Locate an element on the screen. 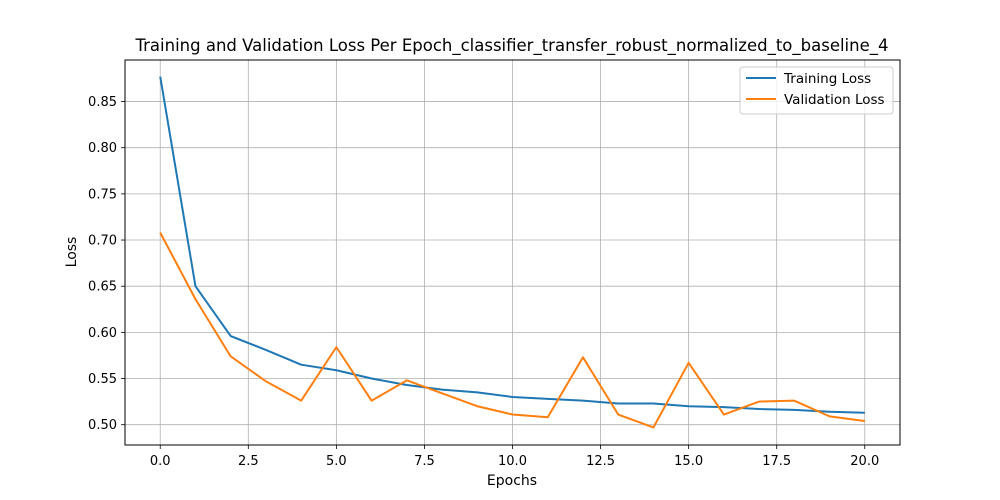 Image resolution: width=1000 pixels, height=500 pixels. x-tick-label: 12.5 is located at coordinates (600, 461).